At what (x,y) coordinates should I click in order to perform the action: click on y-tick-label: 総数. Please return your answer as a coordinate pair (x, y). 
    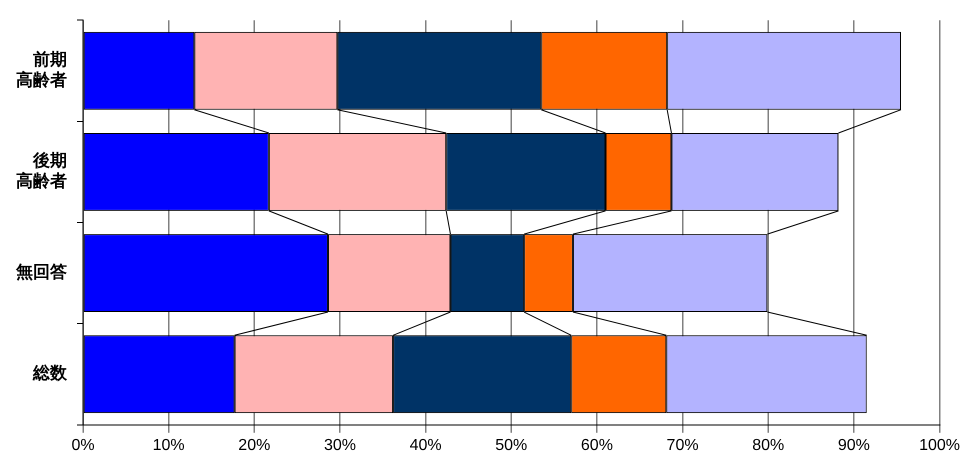
    Looking at the image, I should click on (50, 374).